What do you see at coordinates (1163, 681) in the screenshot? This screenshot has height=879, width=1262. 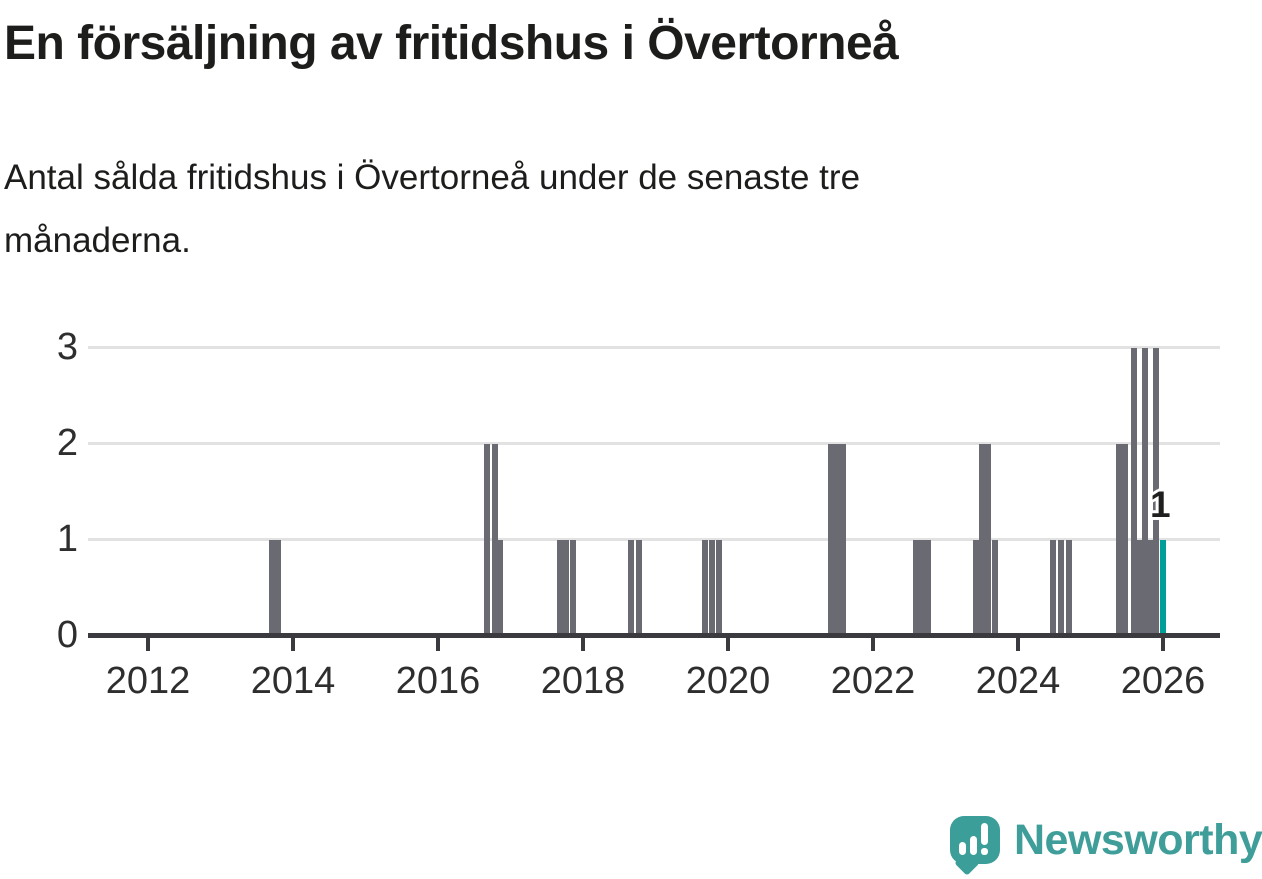 I see `x-axis-label-2026: 2026` at bounding box center [1163, 681].